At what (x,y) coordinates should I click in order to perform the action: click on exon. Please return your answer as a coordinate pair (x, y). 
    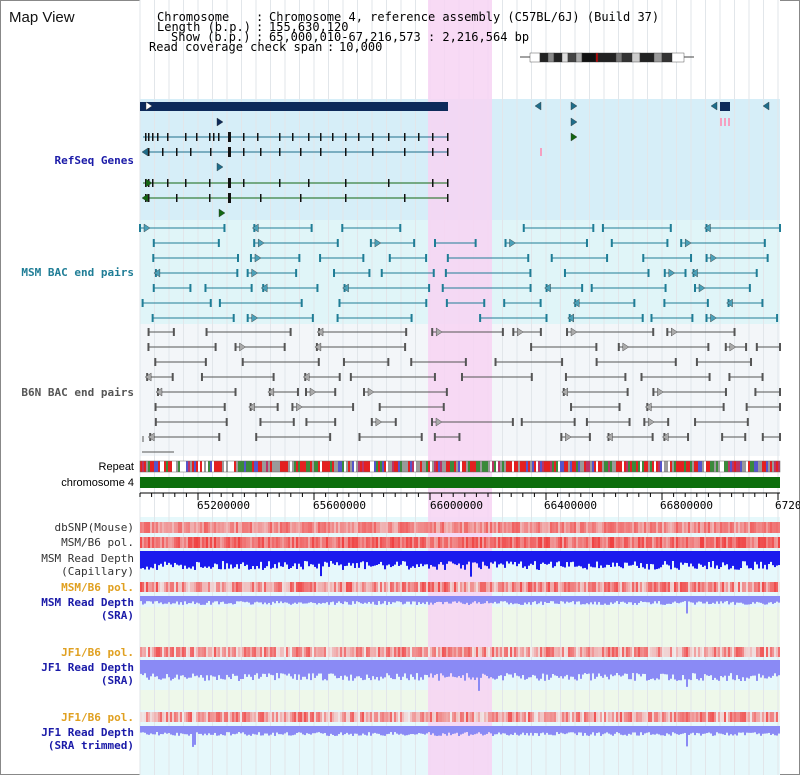
    Looking at the image, I should click on (433, 183).